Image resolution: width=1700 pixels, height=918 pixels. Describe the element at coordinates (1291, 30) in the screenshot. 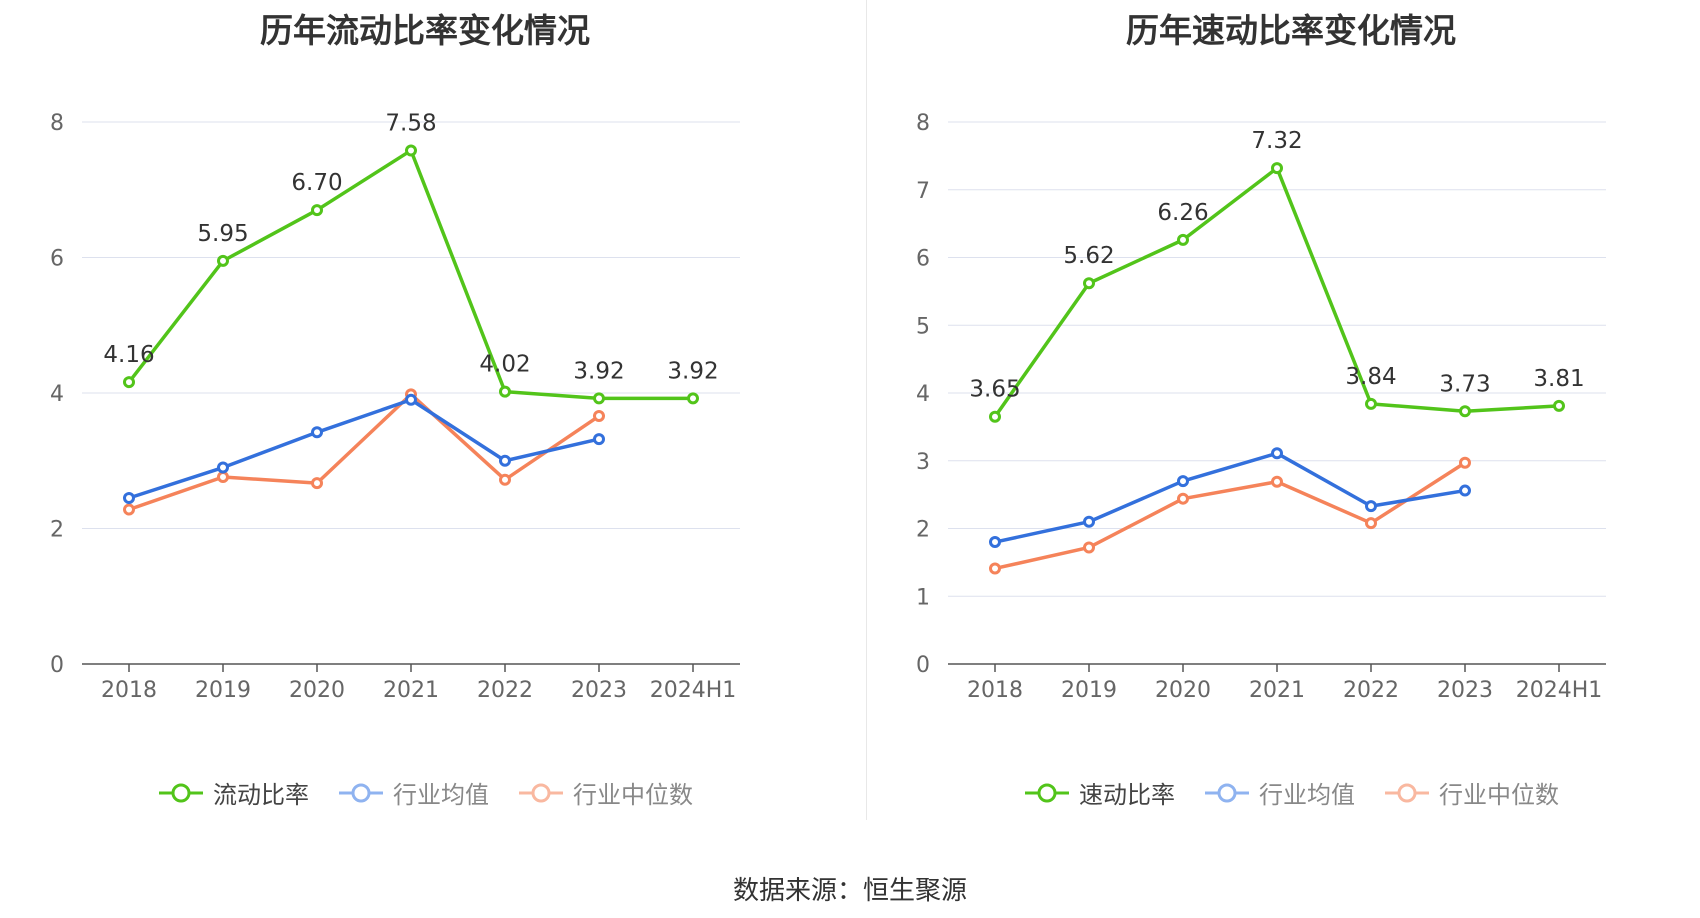

I see `chart-title: 历年速动比率变化情况` at that location.